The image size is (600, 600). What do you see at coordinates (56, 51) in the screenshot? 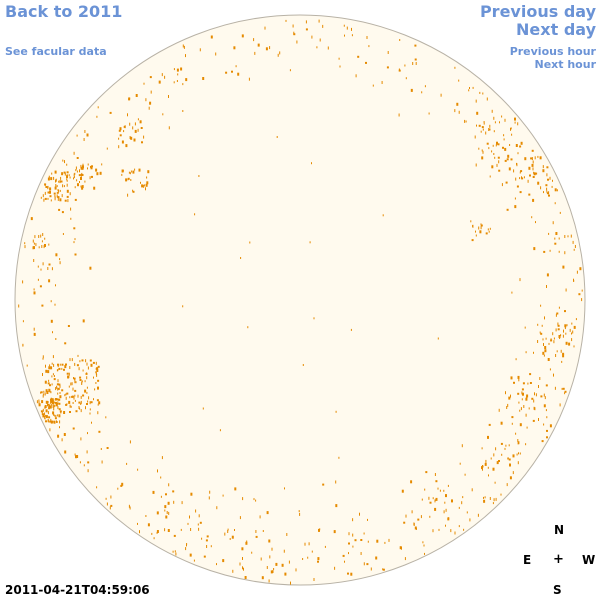
I see `see-facular-data-link: See facular data` at bounding box center [56, 51].